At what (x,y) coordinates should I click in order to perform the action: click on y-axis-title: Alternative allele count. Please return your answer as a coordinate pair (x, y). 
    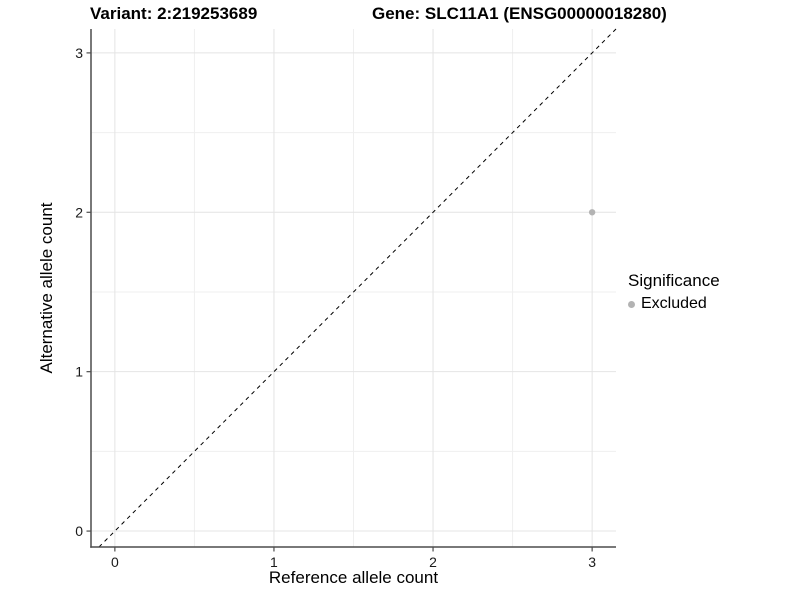
    Looking at the image, I should click on (46, 288).